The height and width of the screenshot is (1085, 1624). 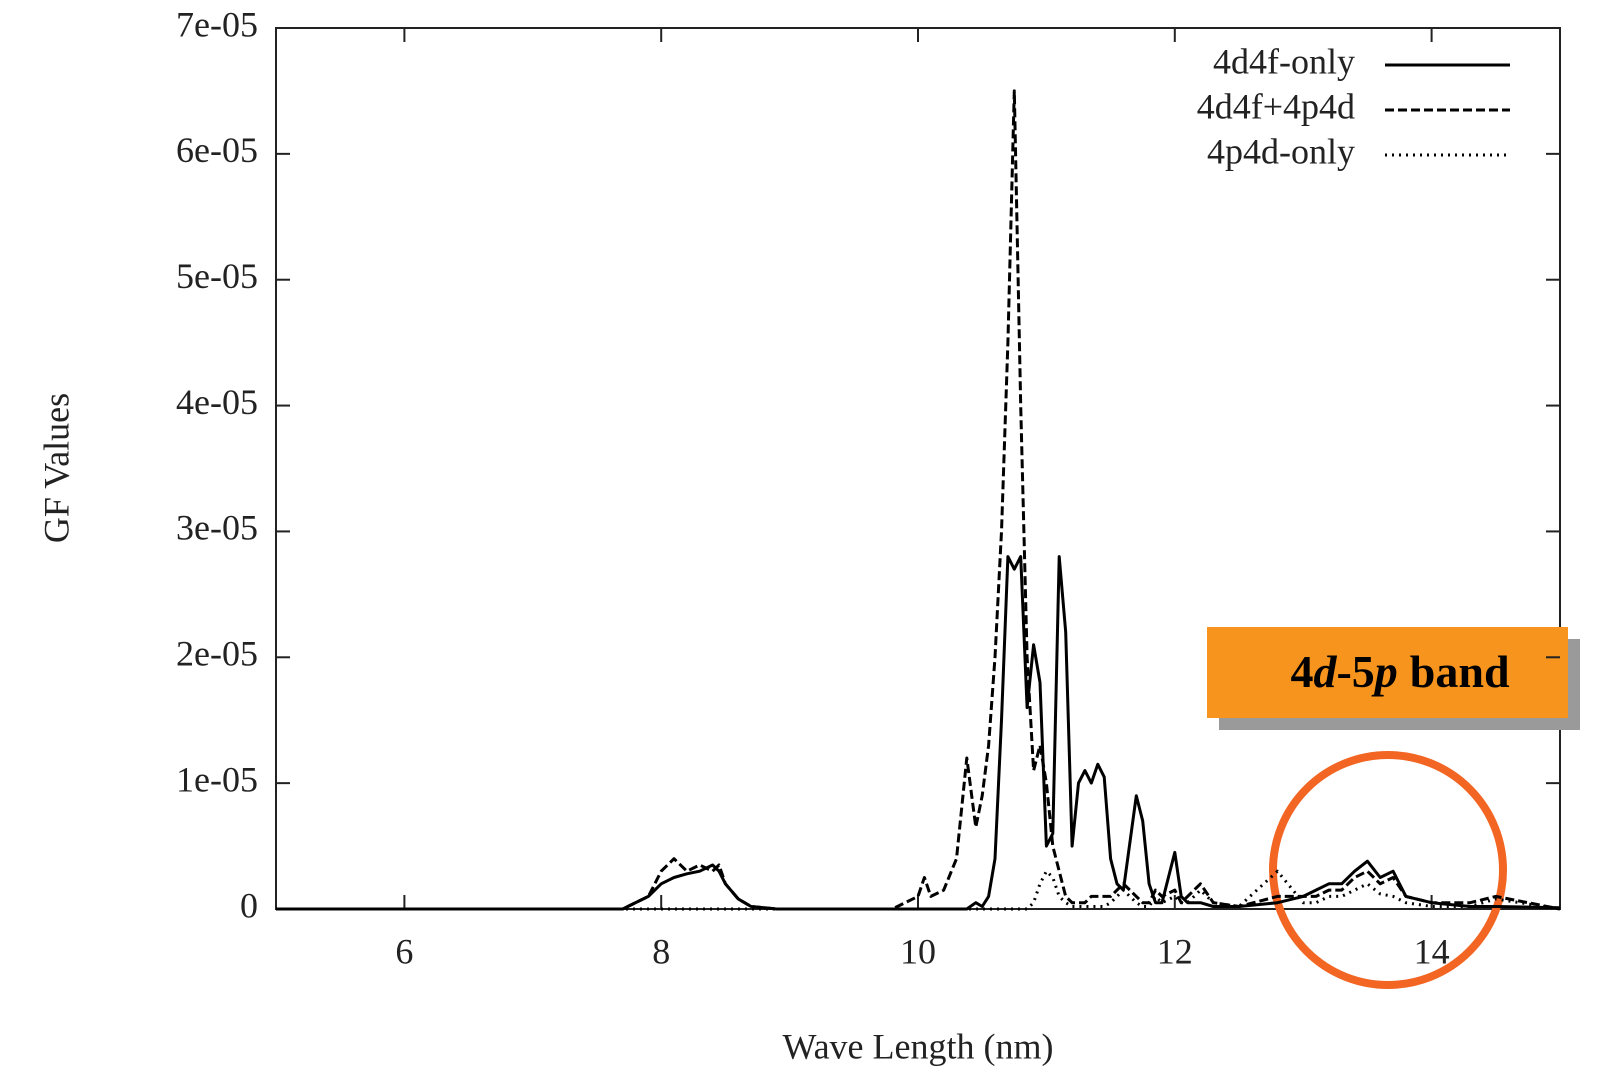 I want to click on y-tick-label: 2e-05, so click(x=217, y=654).